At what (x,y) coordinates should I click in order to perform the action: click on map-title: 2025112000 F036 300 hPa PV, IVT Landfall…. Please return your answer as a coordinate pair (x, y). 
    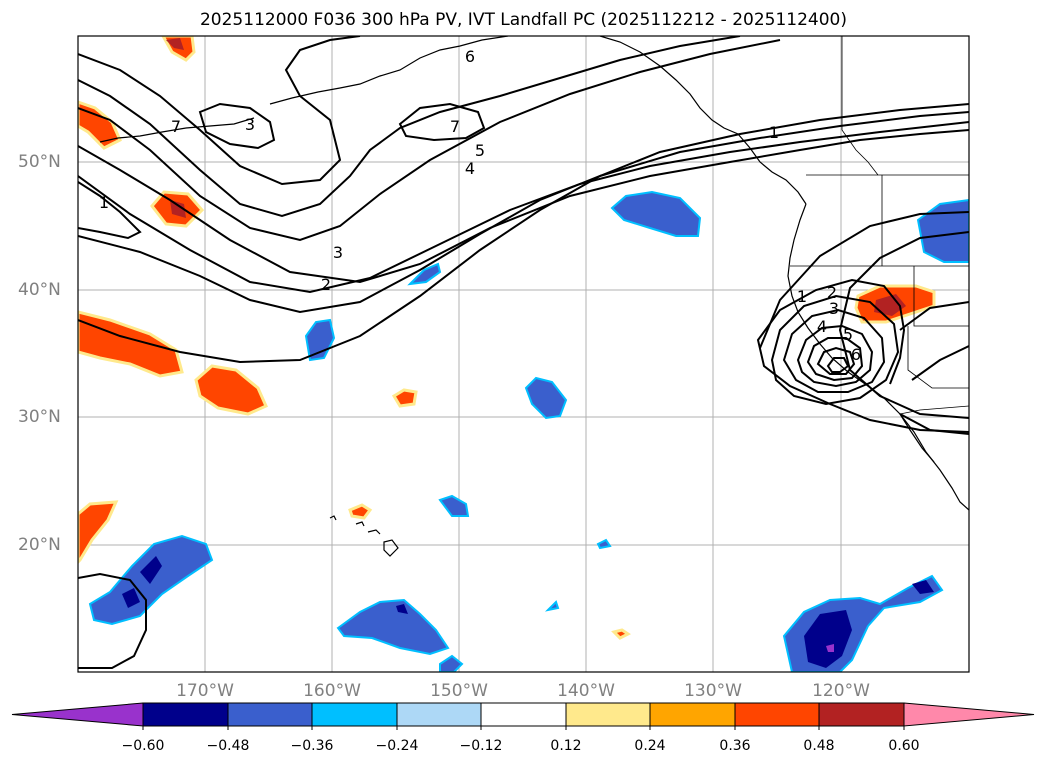
    Looking at the image, I should click on (523, 20).